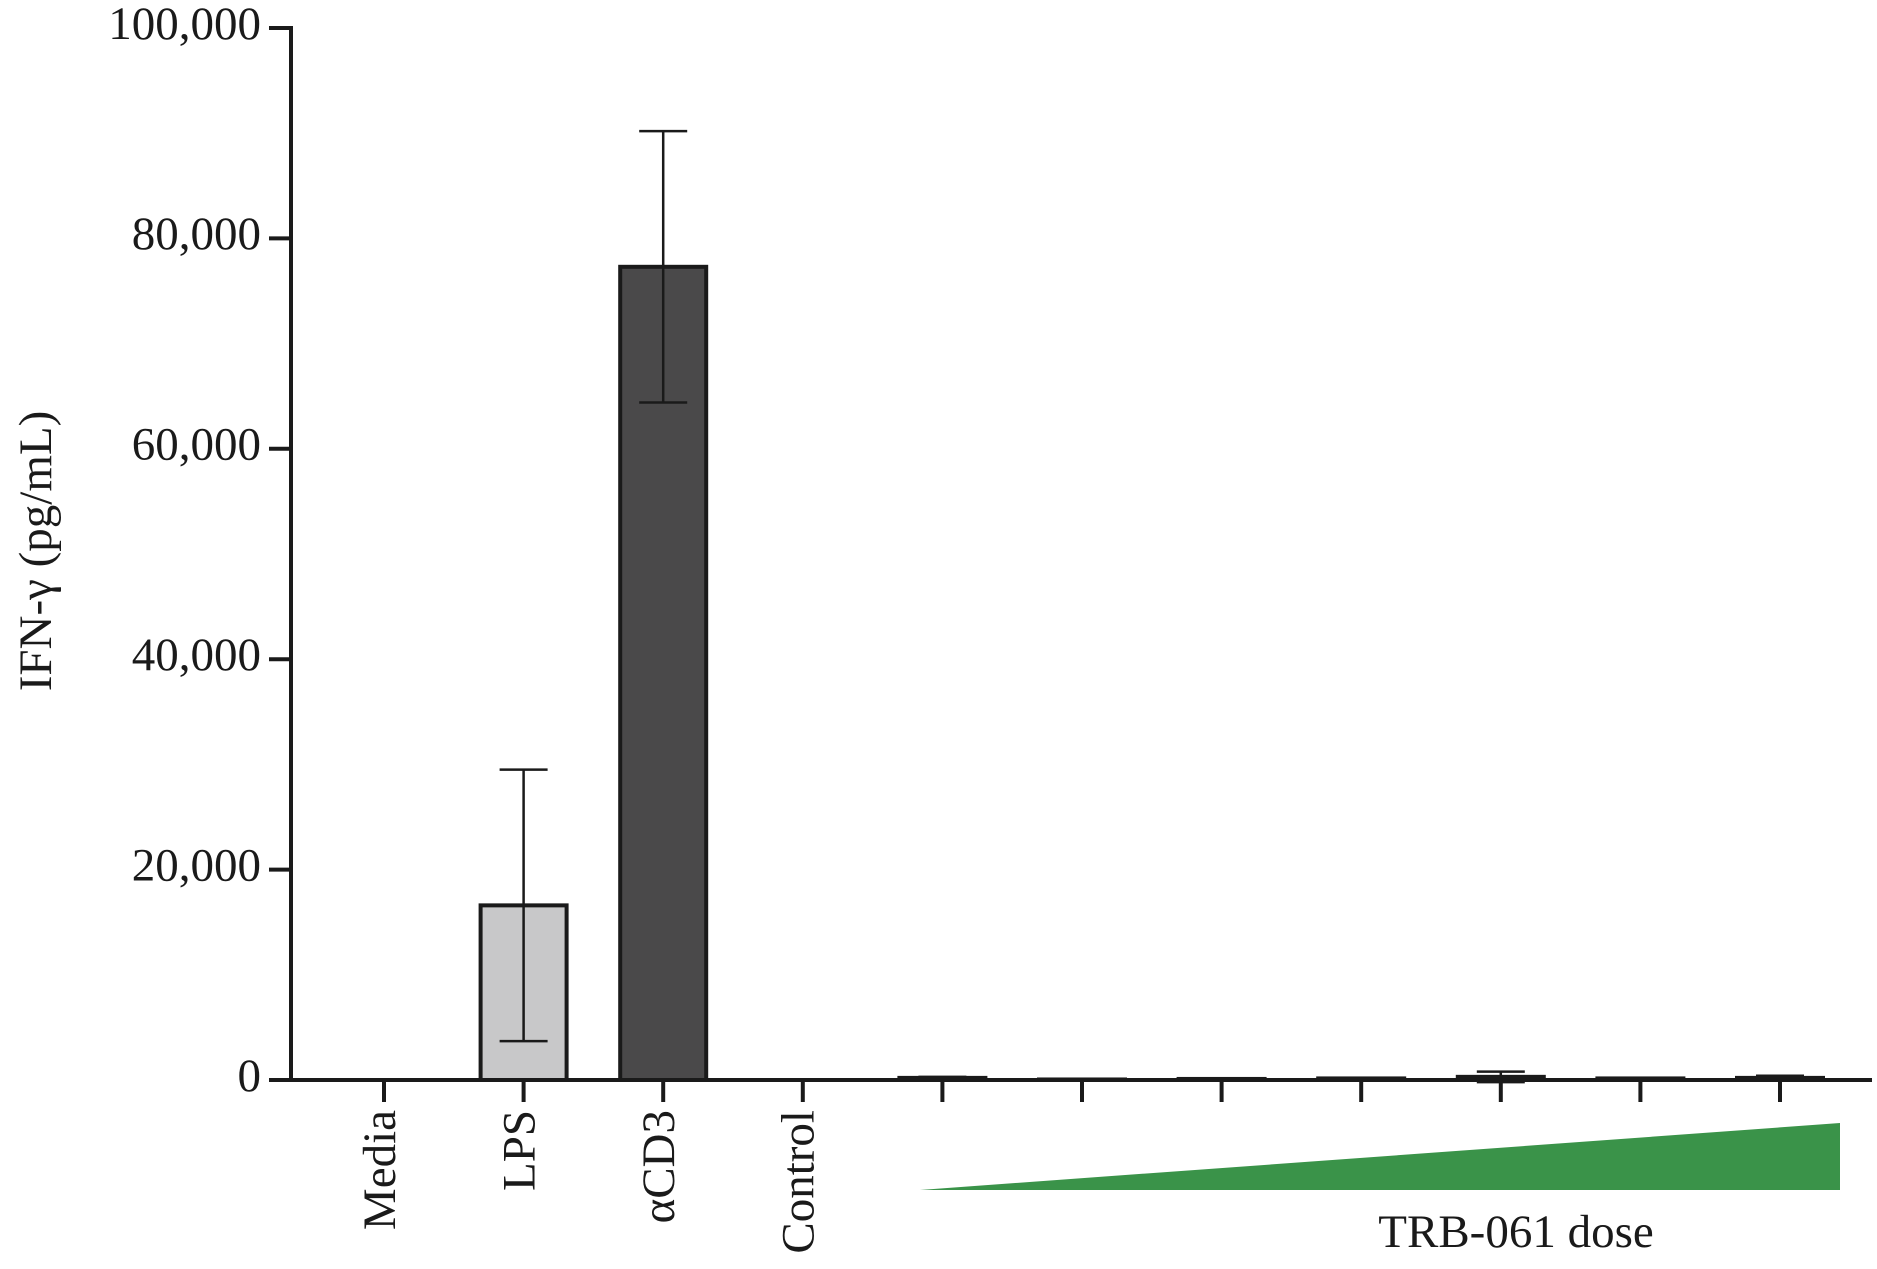 The image size is (1877, 1269). What do you see at coordinates (196, 865) in the screenshot?
I see `y-tick-label: 20,000` at bounding box center [196, 865].